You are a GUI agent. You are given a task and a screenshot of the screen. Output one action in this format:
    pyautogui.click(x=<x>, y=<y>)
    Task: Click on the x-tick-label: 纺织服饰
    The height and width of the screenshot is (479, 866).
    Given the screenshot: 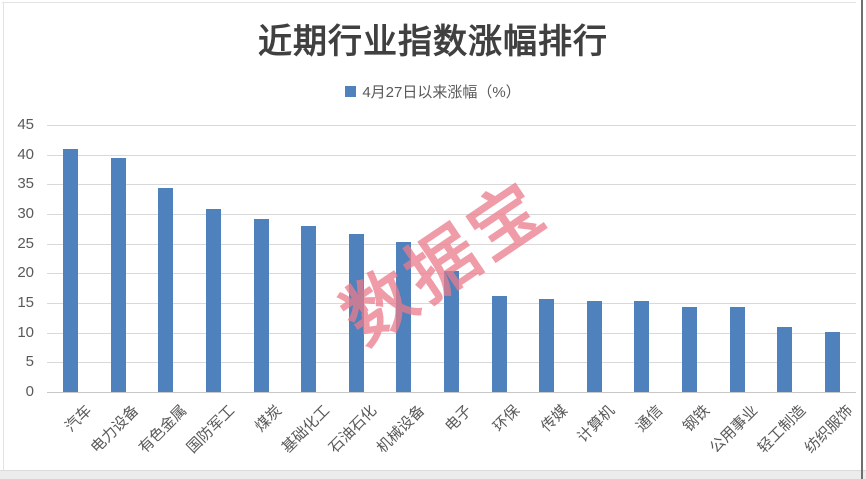 What is the action you would take?
    pyautogui.click(x=829, y=429)
    